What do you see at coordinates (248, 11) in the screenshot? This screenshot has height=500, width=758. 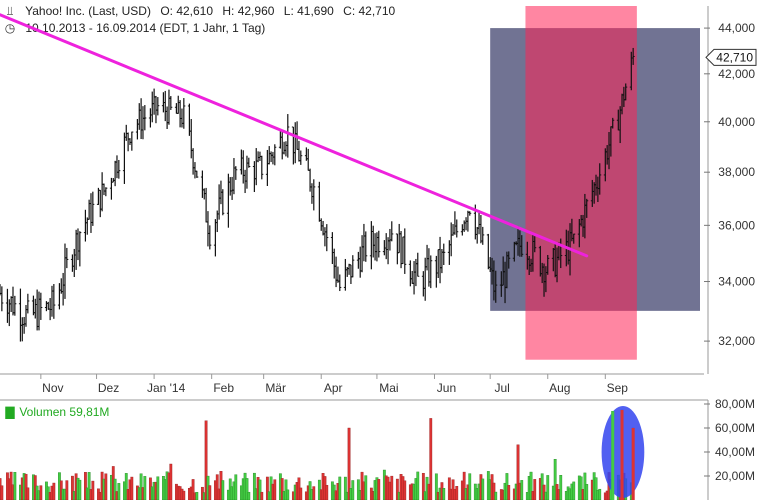 I see `high-value: H: 42,960` at bounding box center [248, 11].